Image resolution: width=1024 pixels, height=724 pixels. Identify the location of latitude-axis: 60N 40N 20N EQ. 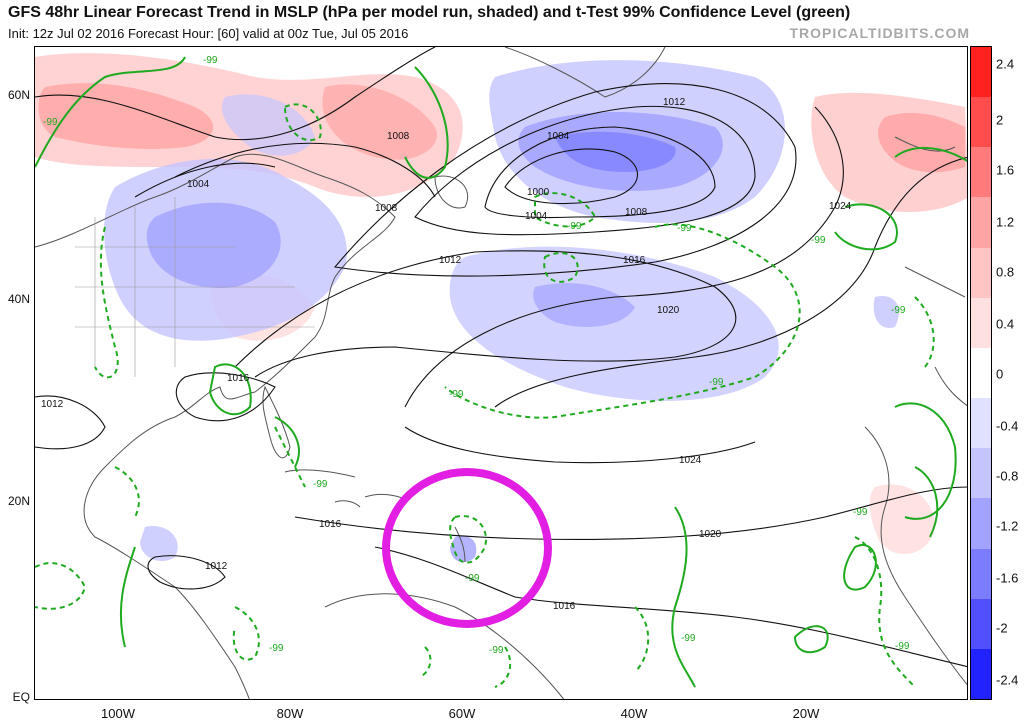
(17, 375).